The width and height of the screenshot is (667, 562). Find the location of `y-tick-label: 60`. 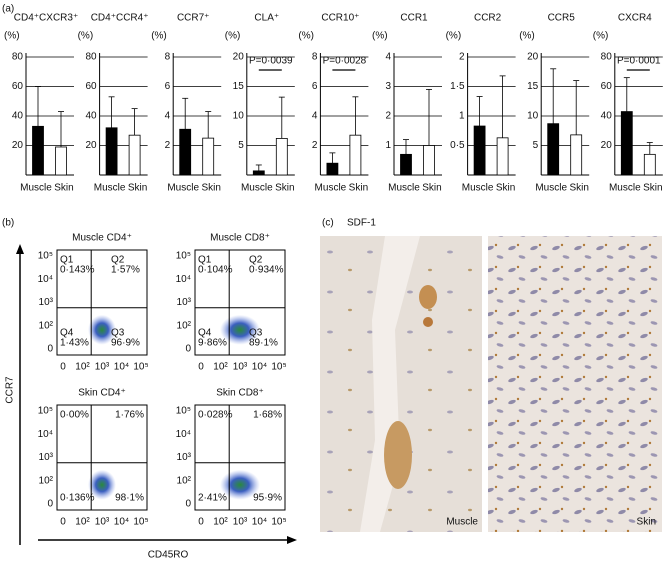

y-tick-label: 60 is located at coordinates (607, 86).